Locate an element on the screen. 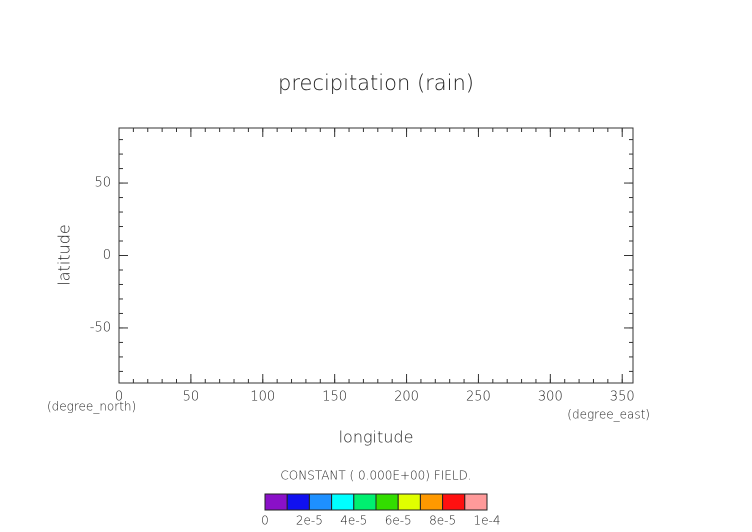 This screenshot has width=752, height=532. x-units: (degree_east) is located at coordinates (608, 415).